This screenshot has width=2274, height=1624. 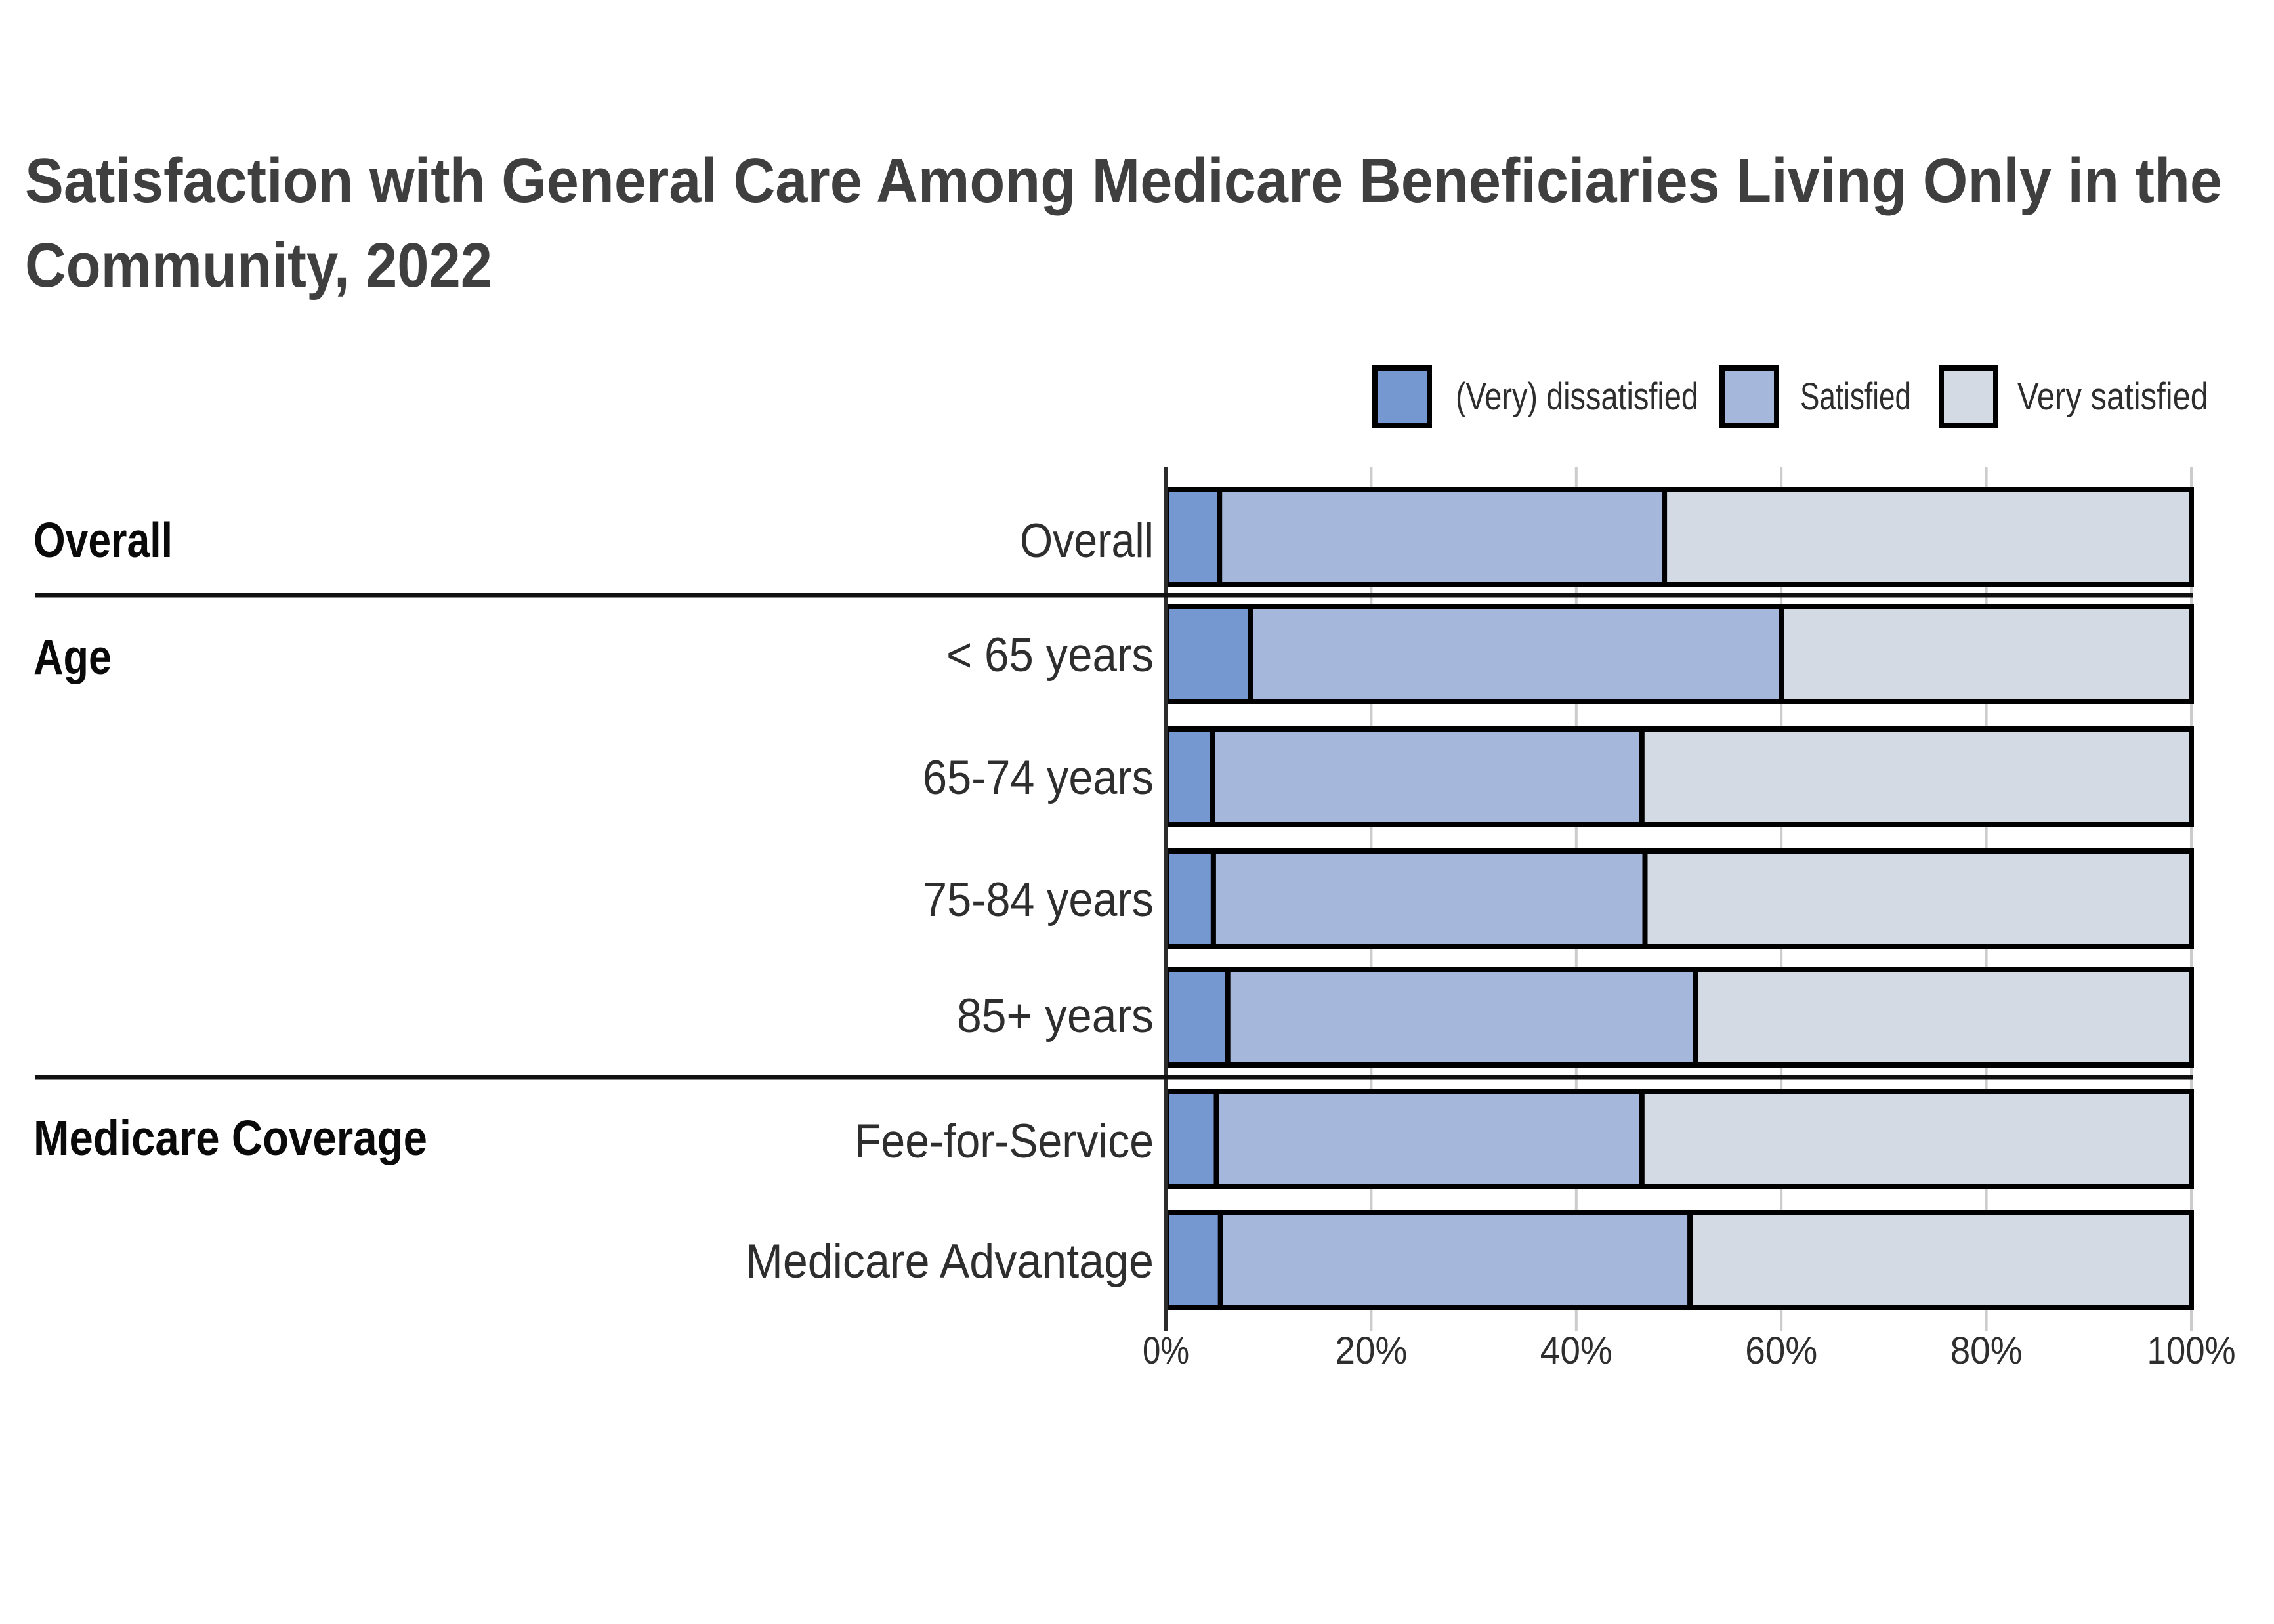 What do you see at coordinates (258, 265) in the screenshot?
I see `svg-text: Community, 2022` at bounding box center [258, 265].